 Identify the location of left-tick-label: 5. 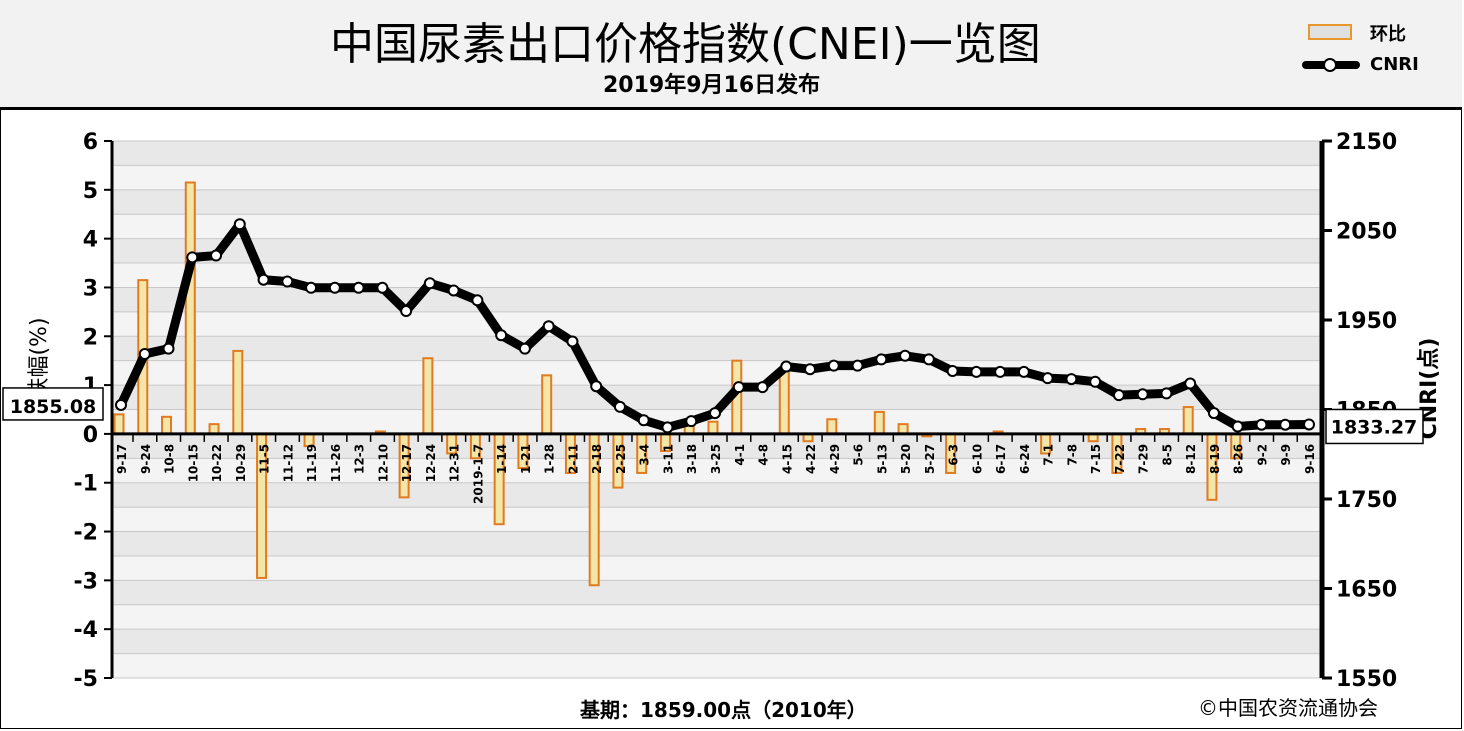
(90, 191).